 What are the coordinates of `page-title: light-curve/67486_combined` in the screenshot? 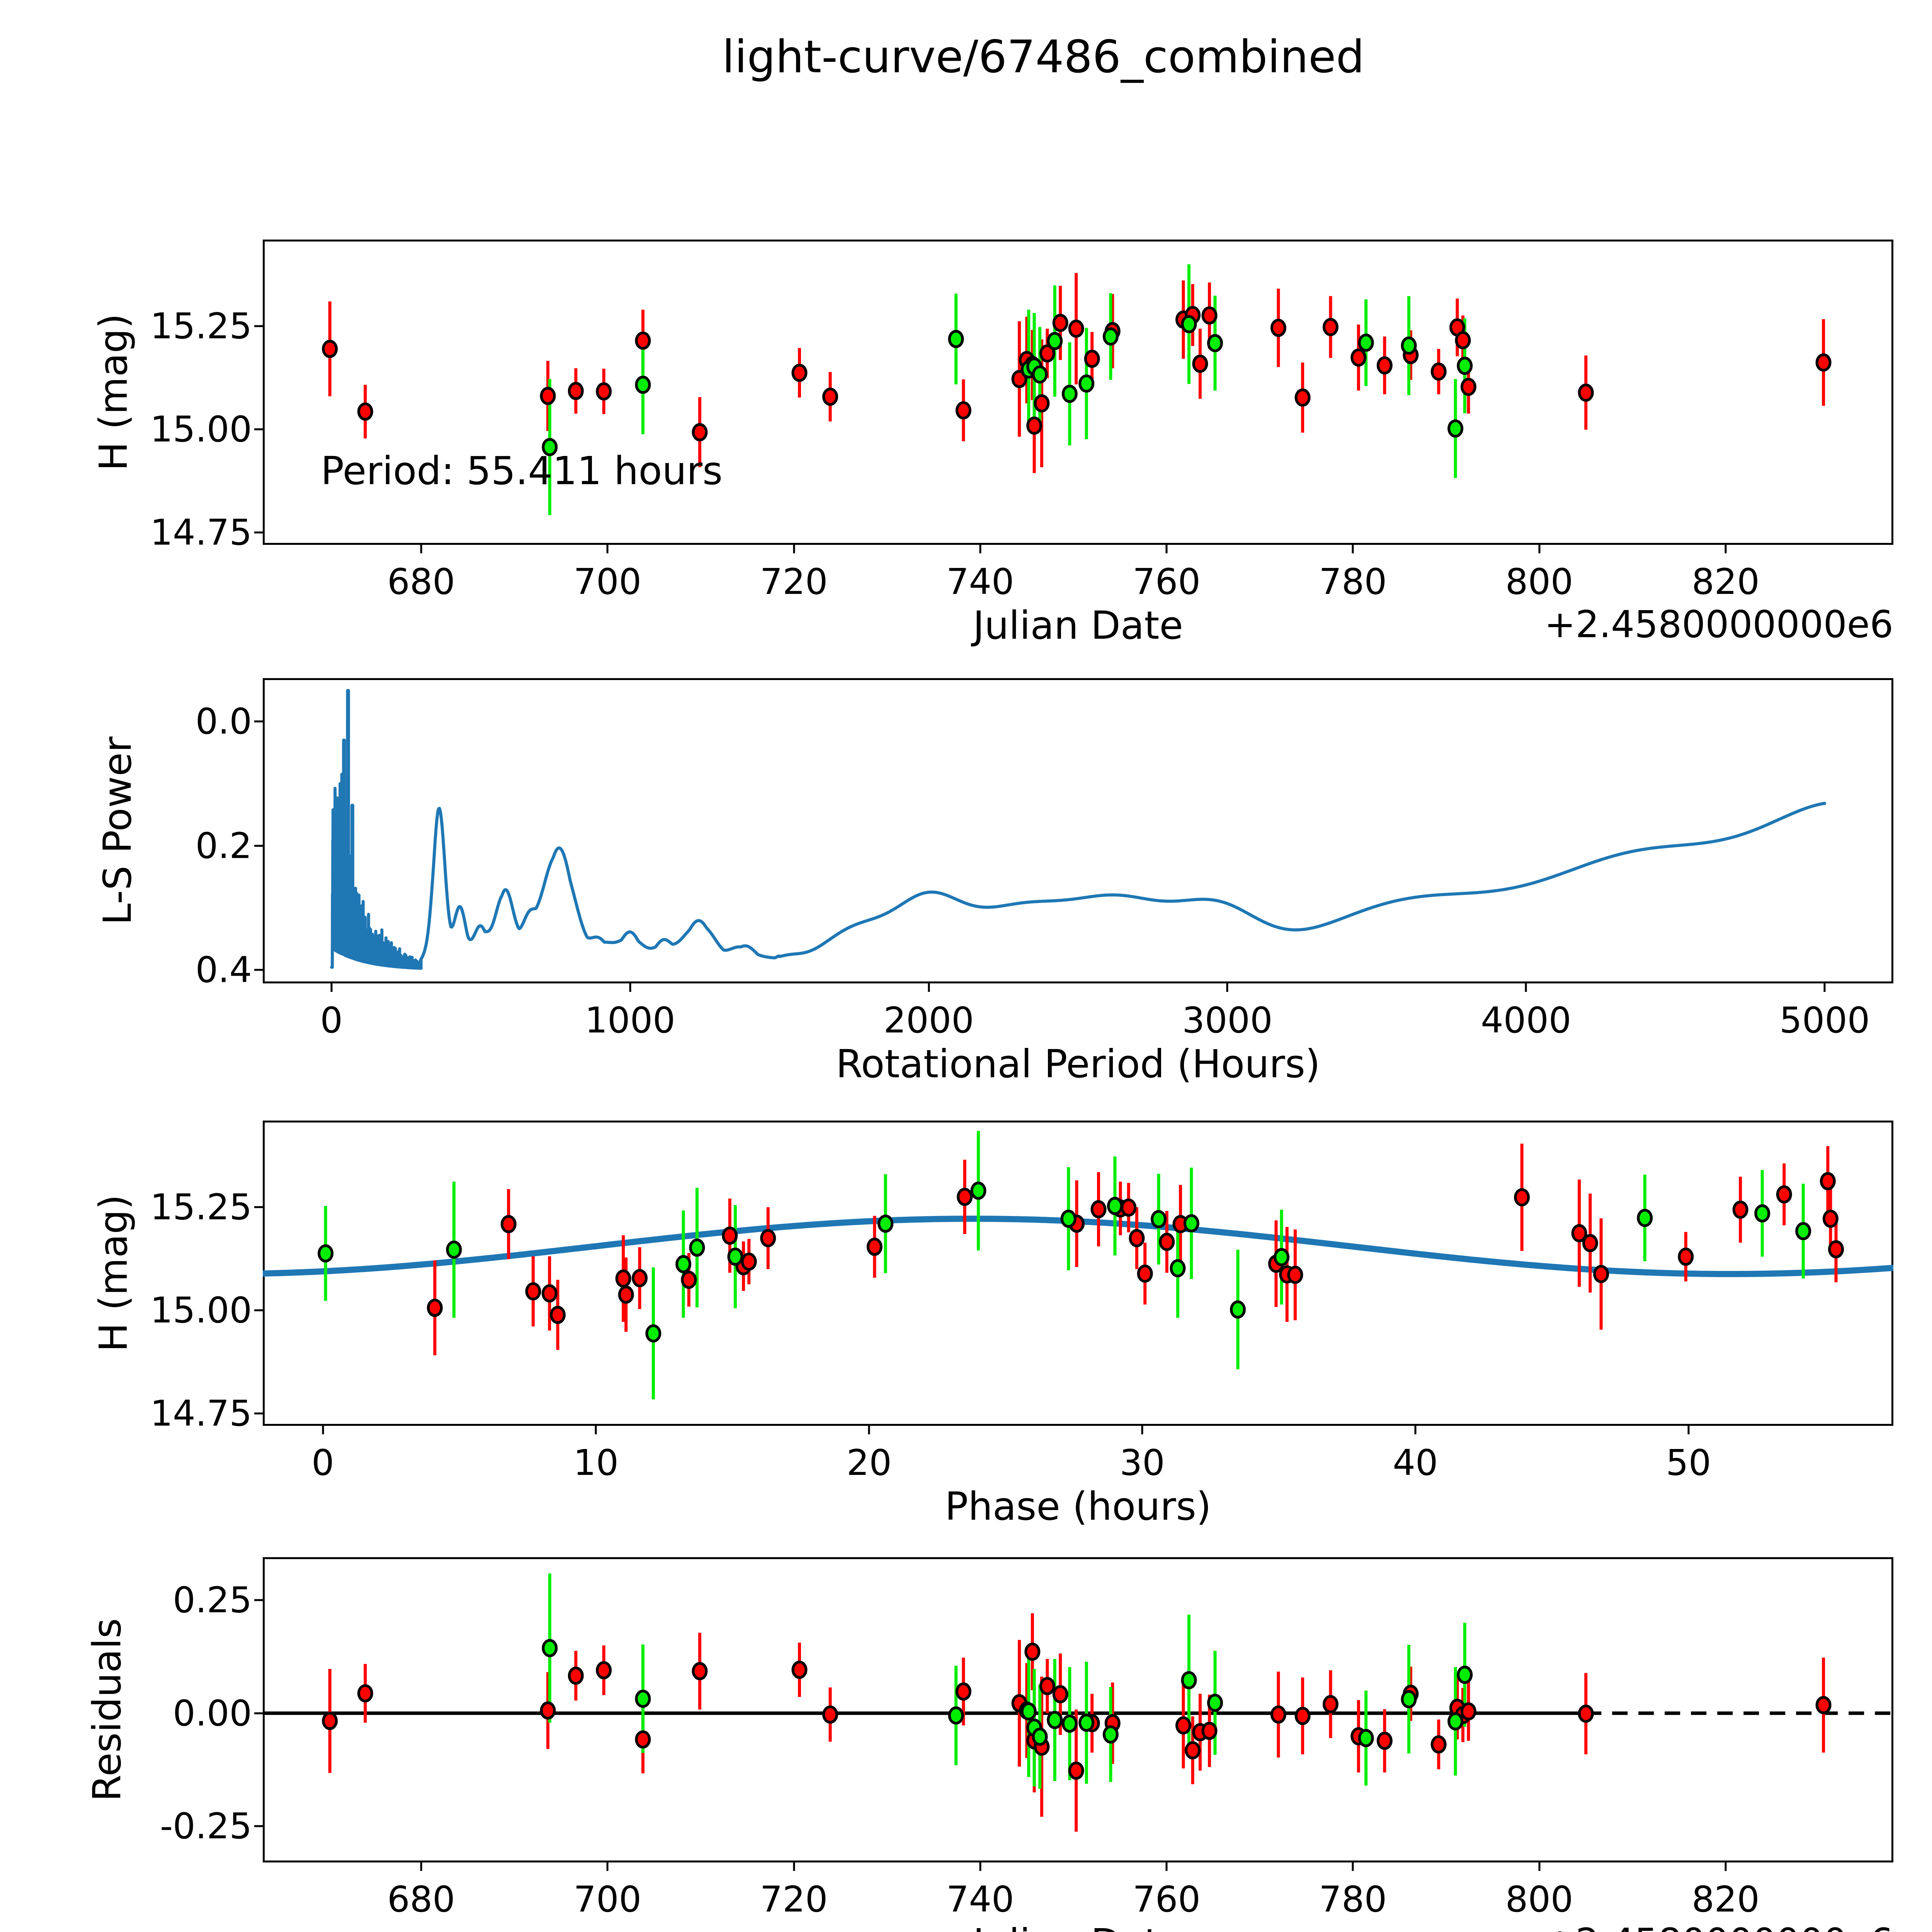 It's located at (1043, 57).